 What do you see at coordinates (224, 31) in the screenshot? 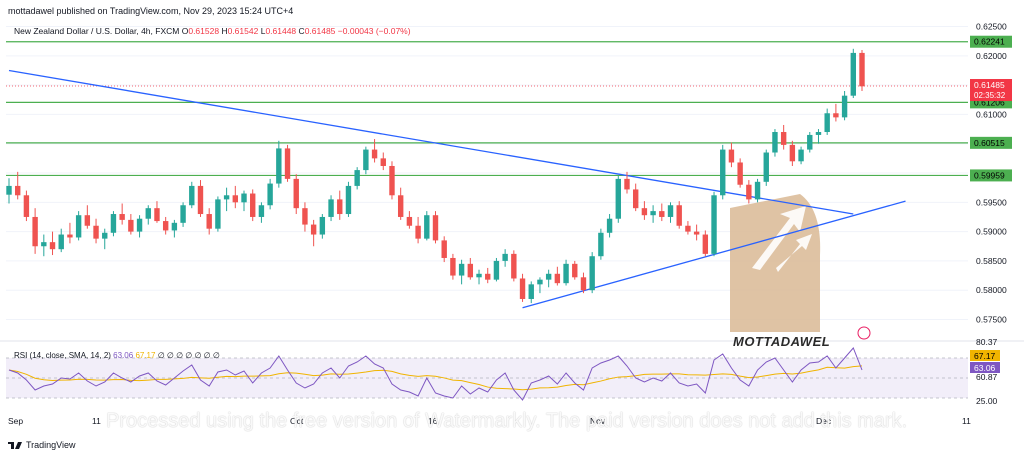
I see `high-label: H` at bounding box center [224, 31].